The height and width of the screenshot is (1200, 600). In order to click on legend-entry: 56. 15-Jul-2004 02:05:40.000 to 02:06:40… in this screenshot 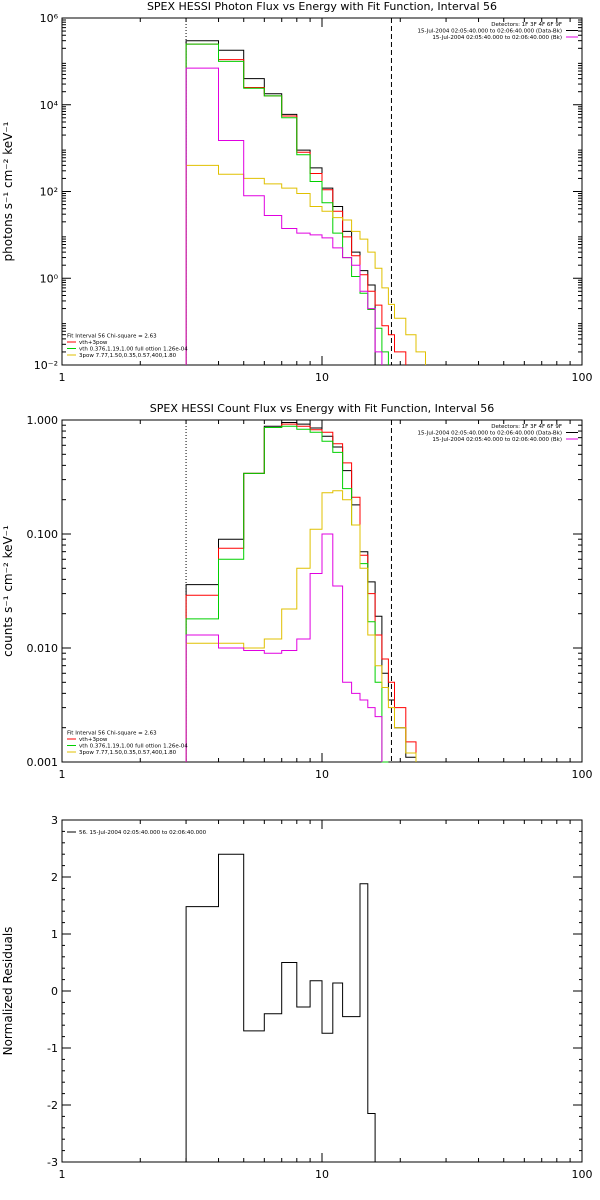, I will do `click(143, 833)`.